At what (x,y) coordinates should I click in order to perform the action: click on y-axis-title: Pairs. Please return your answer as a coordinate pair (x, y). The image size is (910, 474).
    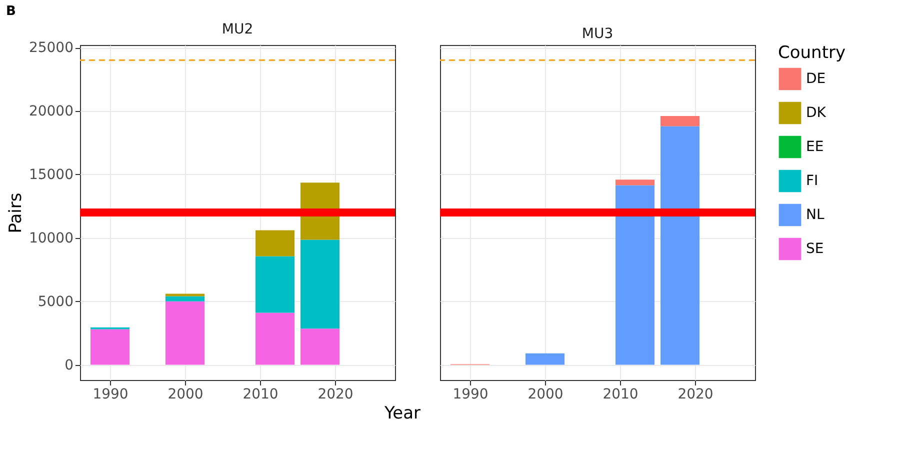
    Looking at the image, I should click on (16, 213).